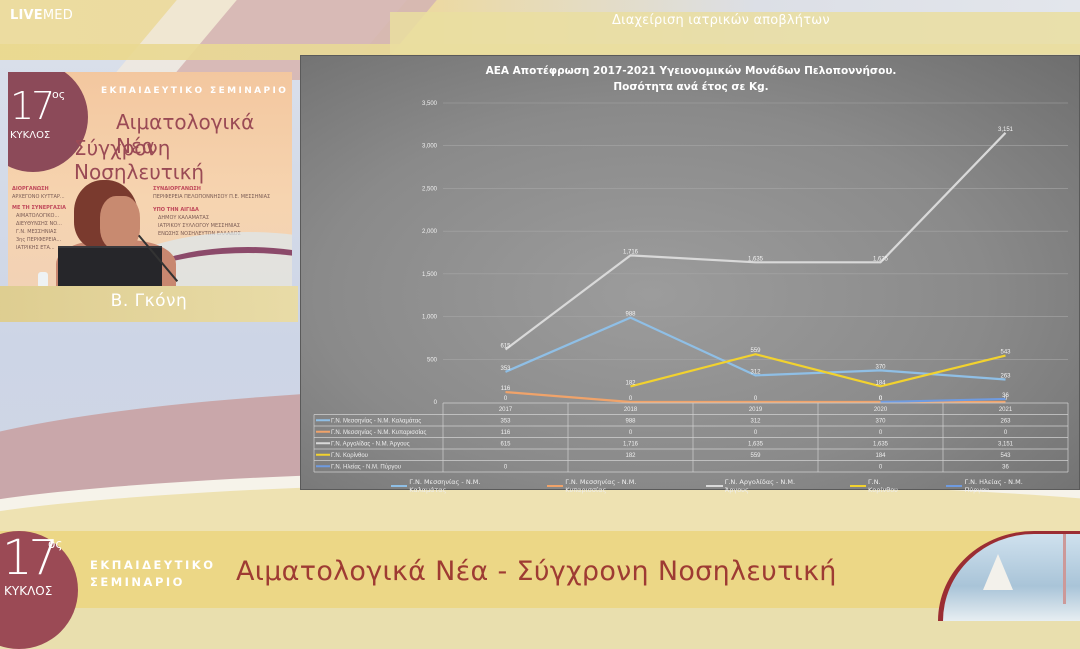 Image resolution: width=1080 pixels, height=649 pixels. I want to click on table-cell: 182, so click(630, 456).